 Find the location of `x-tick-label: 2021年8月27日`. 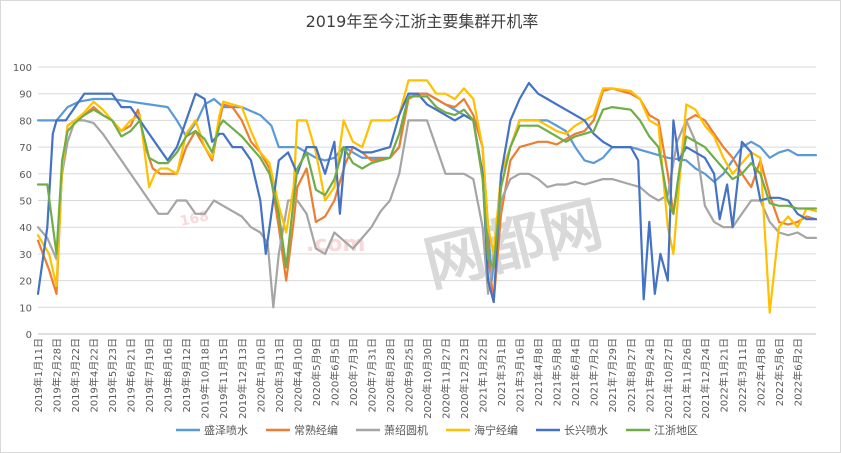

x-tick-label: 2021年8月27日 is located at coordinates (631, 375).